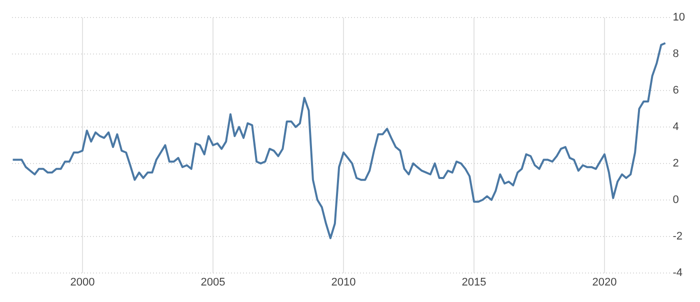 The width and height of the screenshot is (700, 302). What do you see at coordinates (213, 282) in the screenshot?
I see `x-tick-label: 2005` at bounding box center [213, 282].